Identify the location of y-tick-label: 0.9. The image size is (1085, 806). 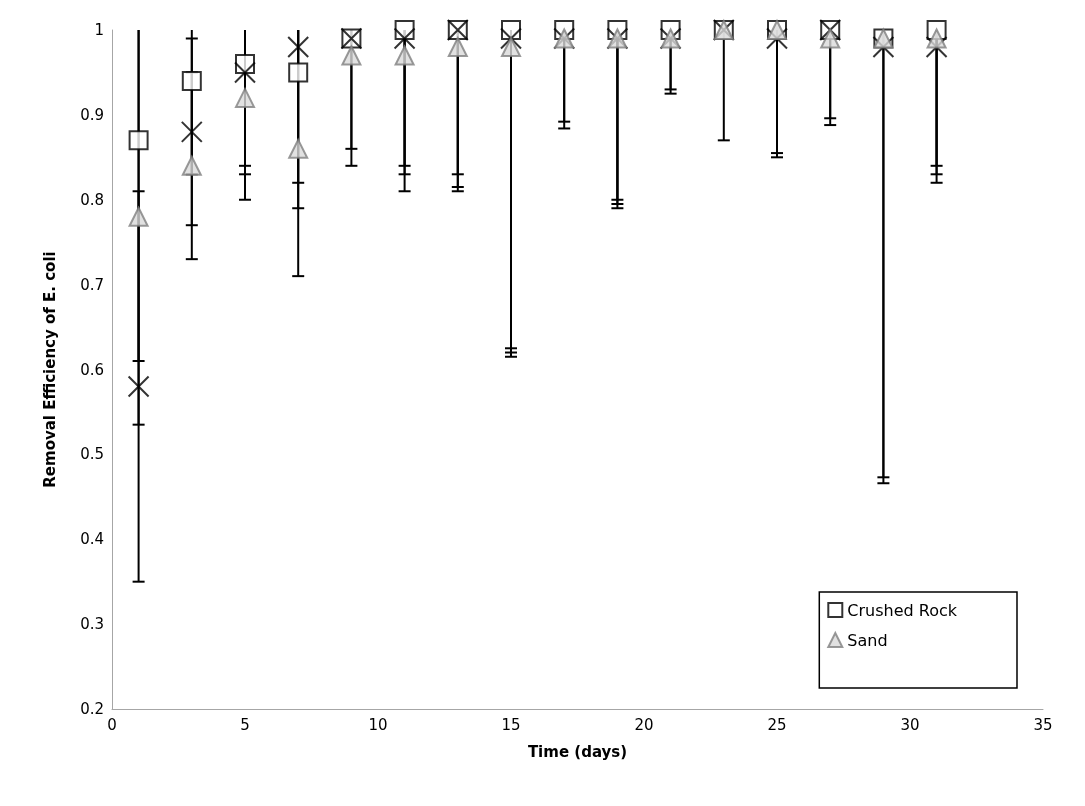
(92, 114).